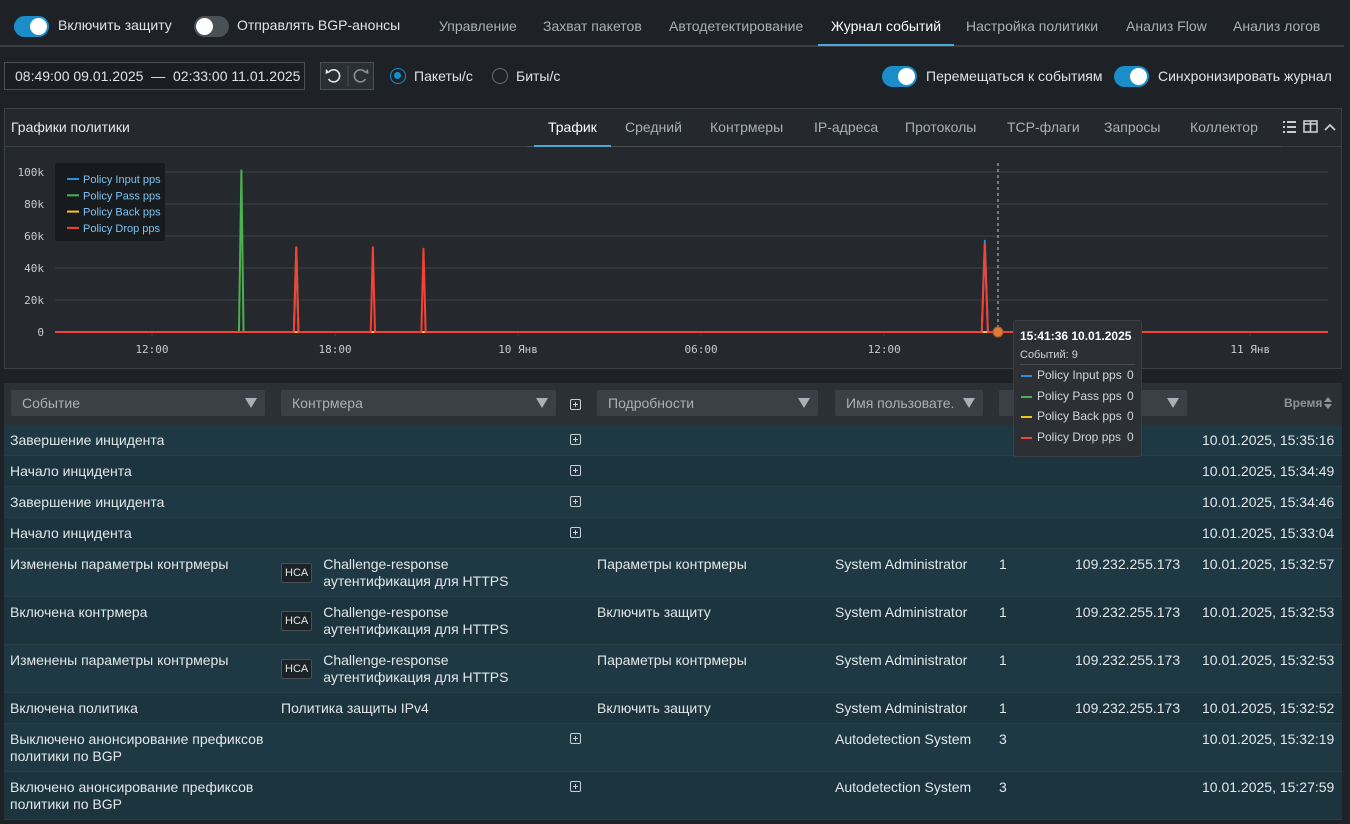 This screenshot has height=824, width=1350. I want to click on nav-tab: Автодетектирование, so click(736, 27).